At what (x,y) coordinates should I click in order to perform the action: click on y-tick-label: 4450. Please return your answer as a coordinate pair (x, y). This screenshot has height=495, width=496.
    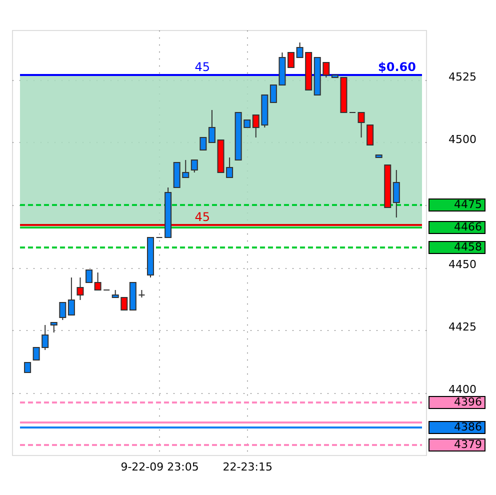
    Looking at the image, I should click on (462, 264).